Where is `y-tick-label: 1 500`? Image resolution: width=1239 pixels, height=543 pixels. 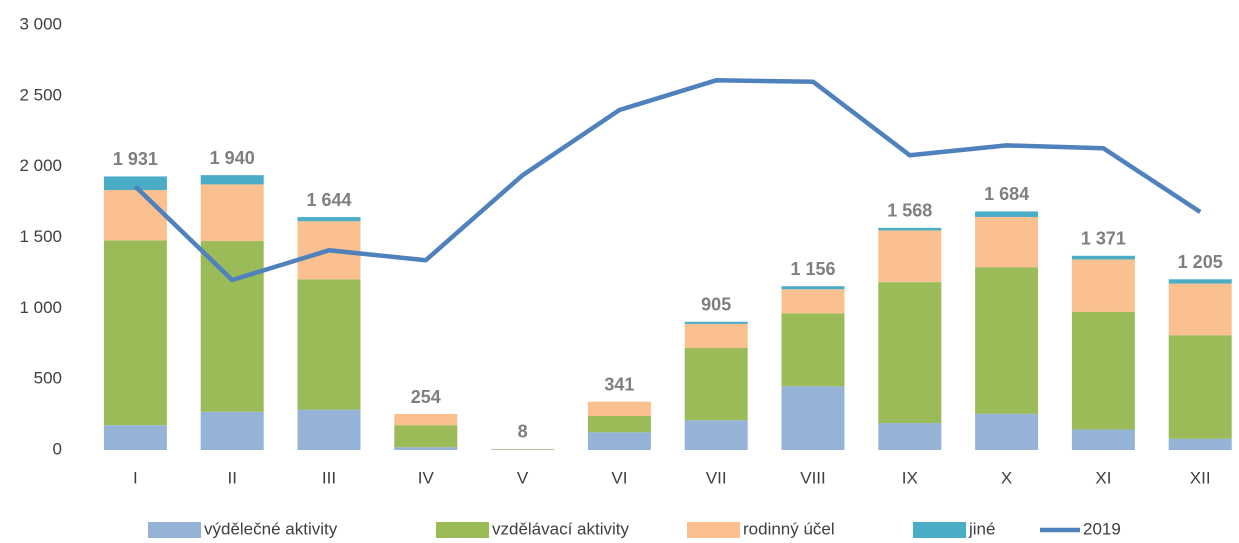 y-tick-label: 1 500 is located at coordinates (40, 236).